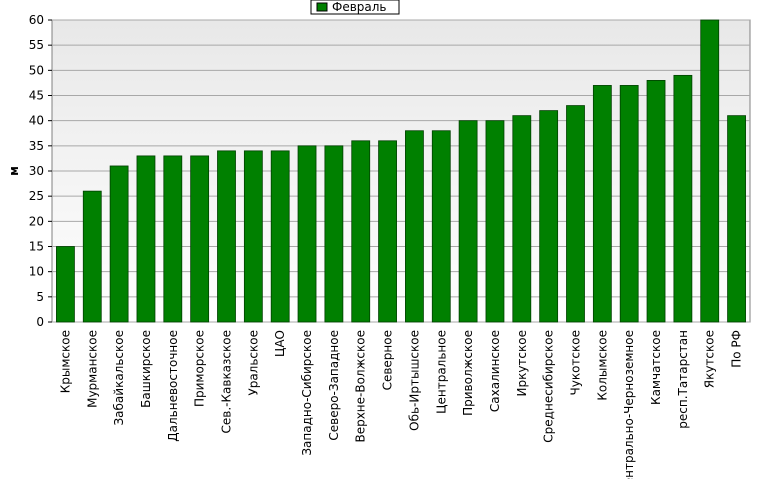  What do you see at coordinates (322, 7) in the screenshot?
I see `legend-swatch` at bounding box center [322, 7].